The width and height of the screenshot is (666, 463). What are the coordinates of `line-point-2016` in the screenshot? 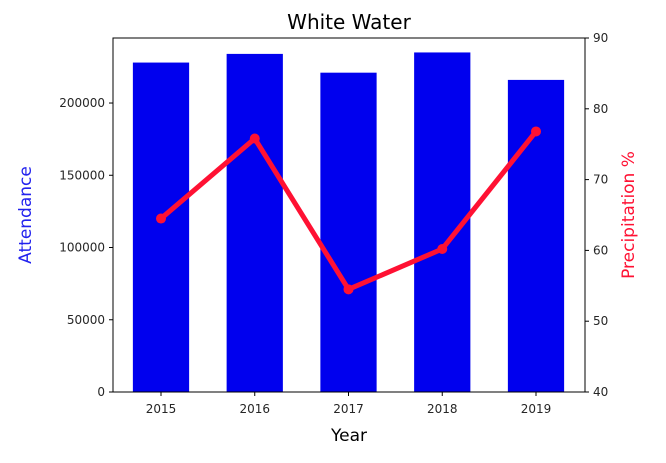 It's located at (254, 138).